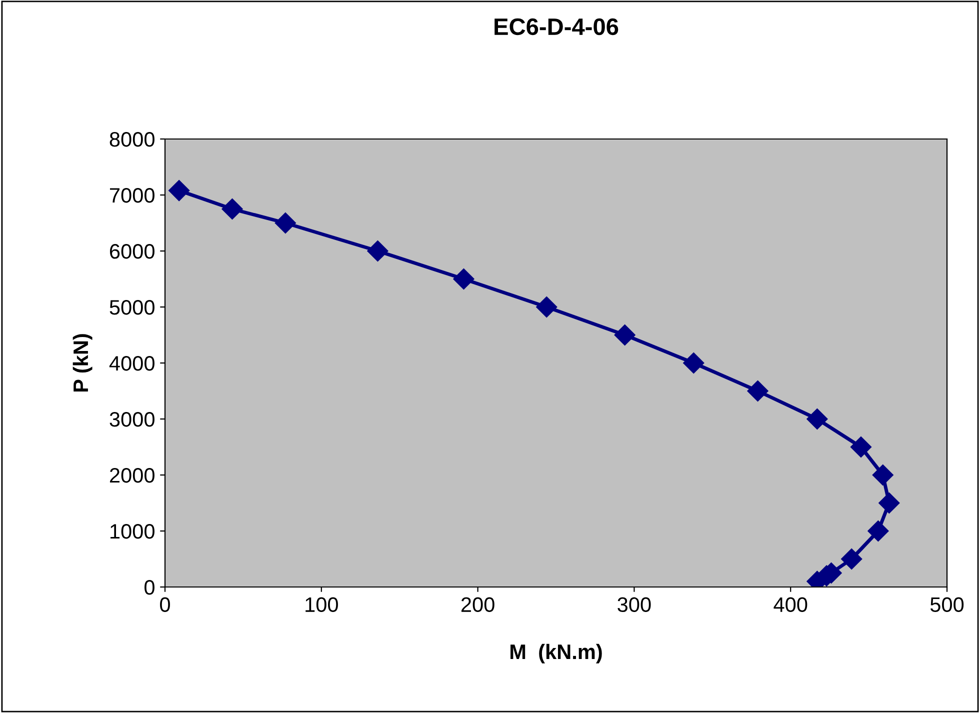  I want to click on y-tick-label: 4000, so click(131, 363).